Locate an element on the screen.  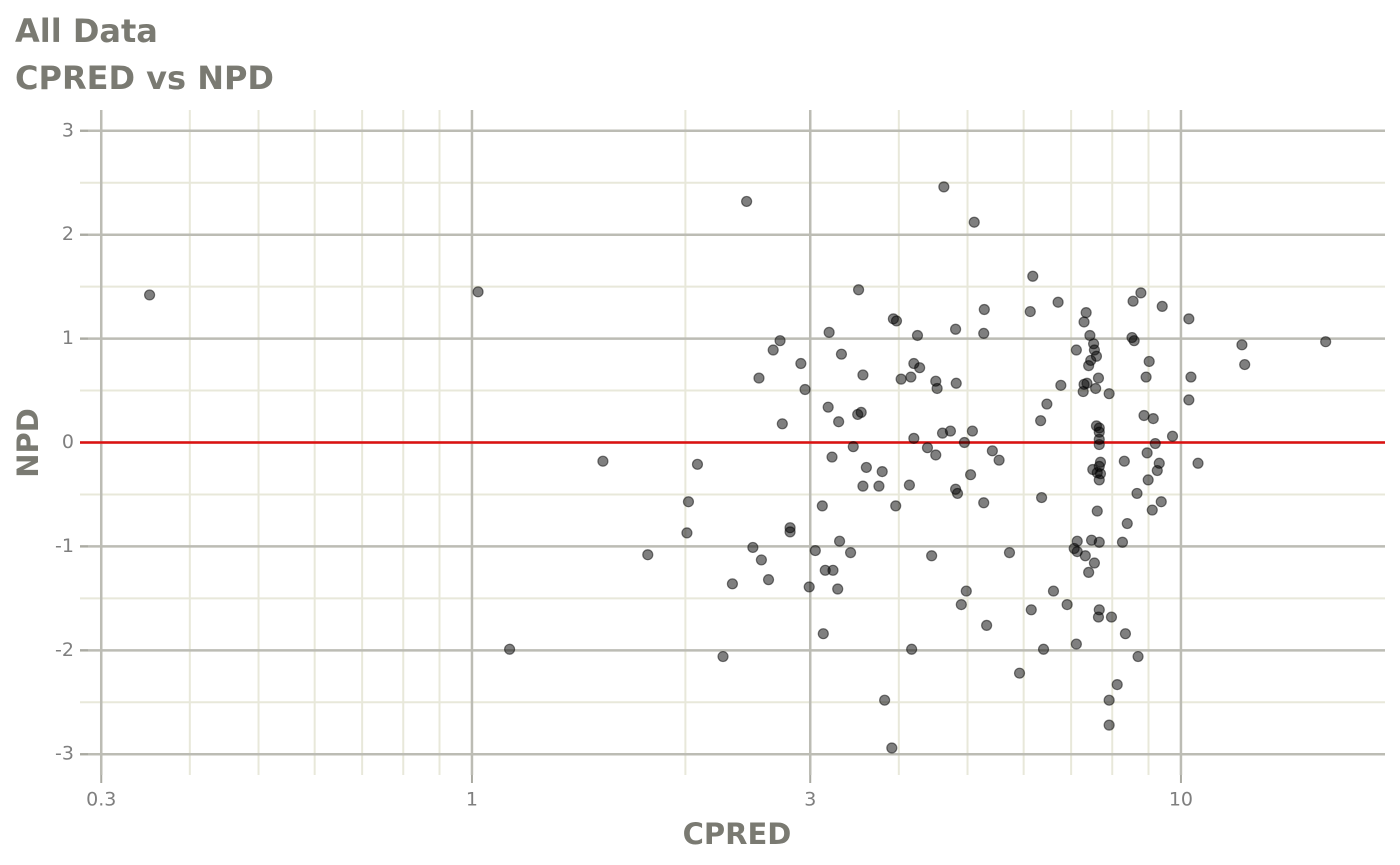
x-tick-label: 1 is located at coordinates (472, 800).